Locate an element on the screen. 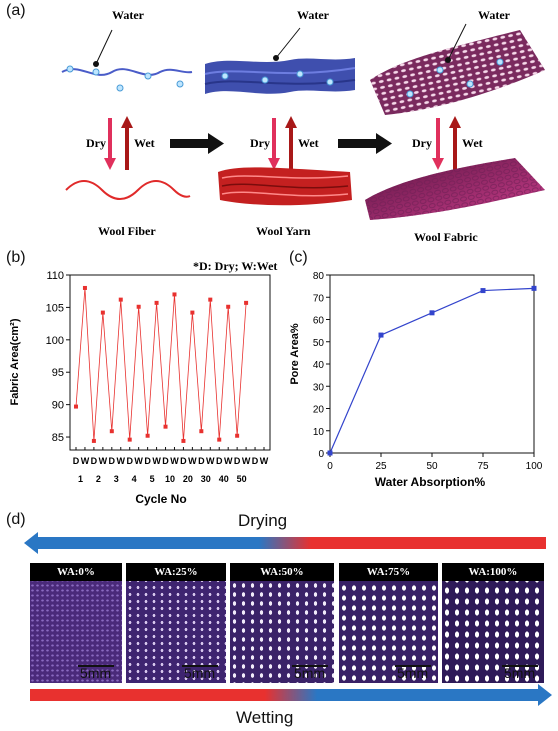 This screenshot has width=558, height=731. chart-c-xtick-label: 50 is located at coordinates (432, 466).